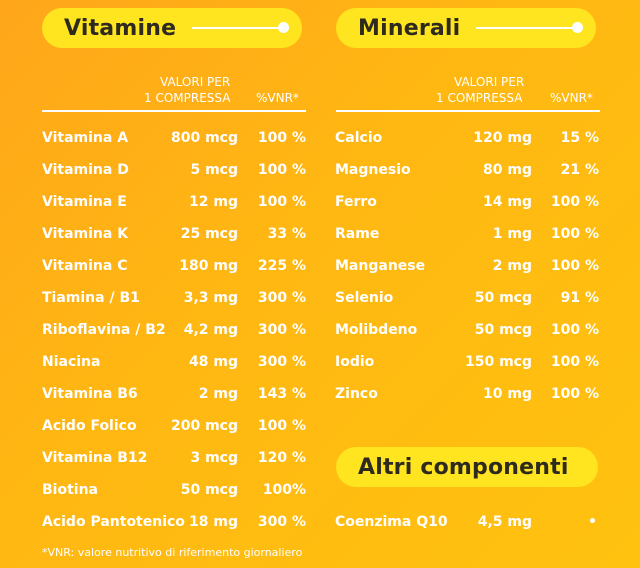 The height and width of the screenshot is (568, 640). I want to click on table-row: Ferro 14 mg 100 %, so click(470, 202).